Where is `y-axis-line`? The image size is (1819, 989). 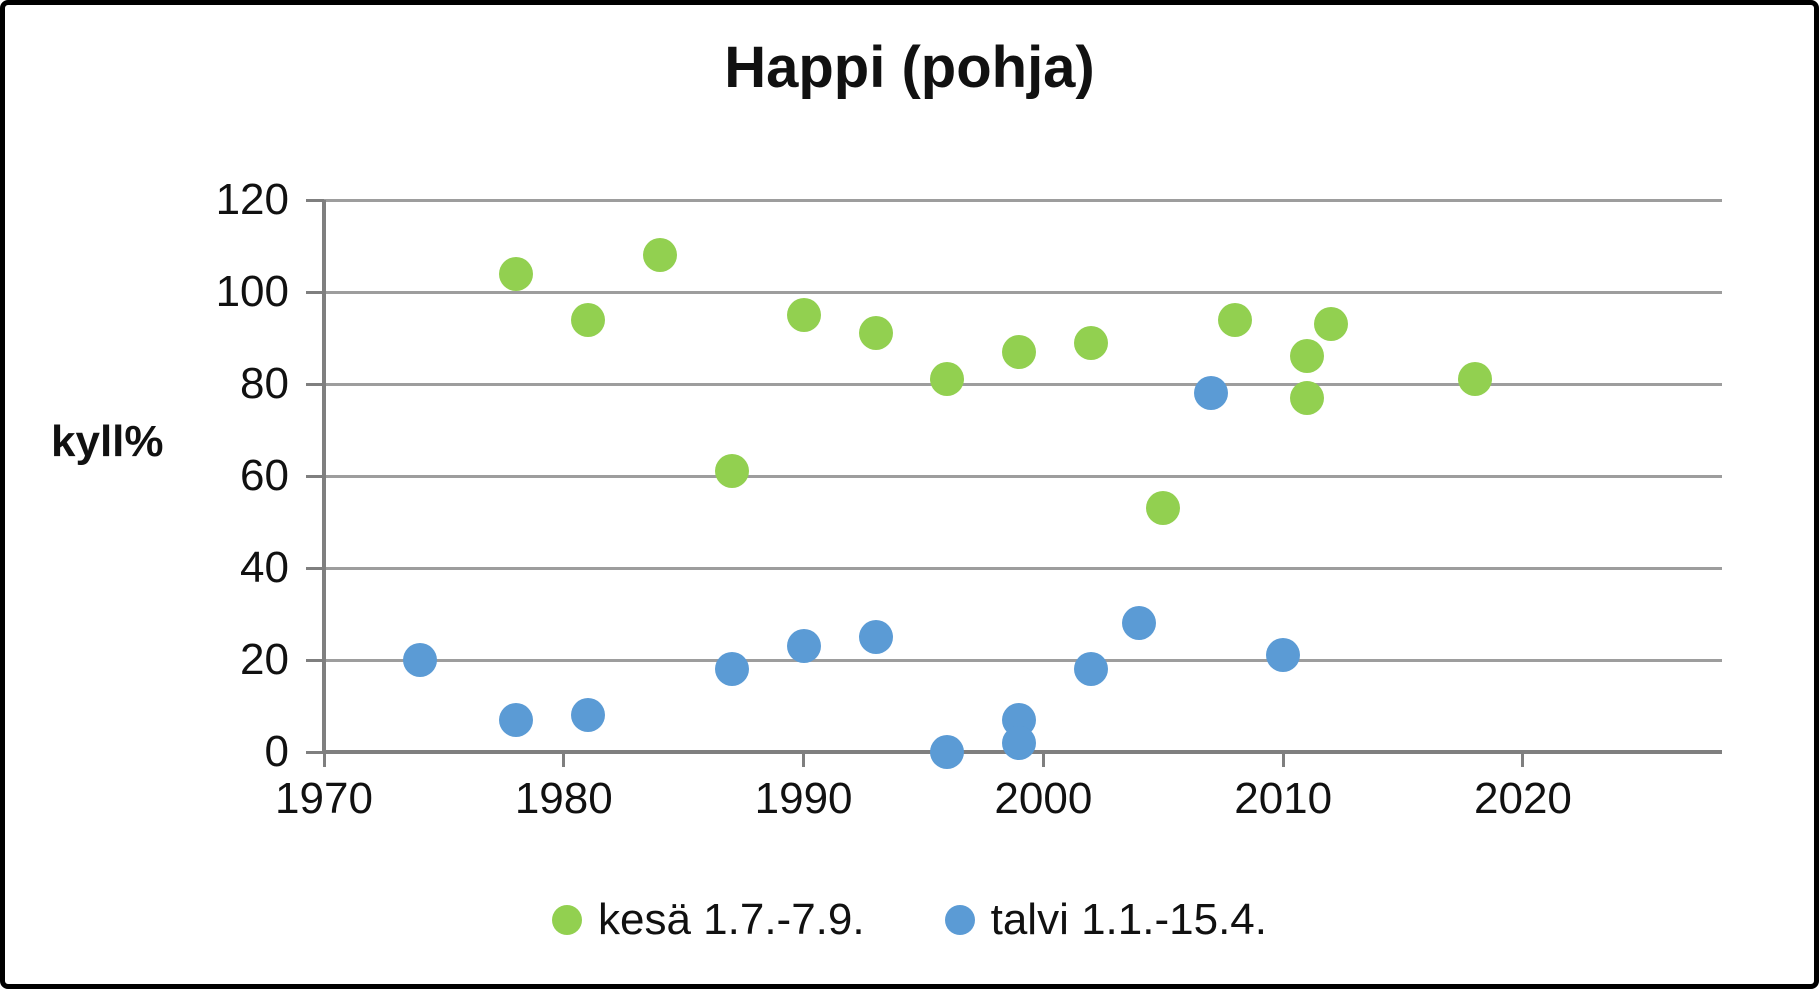 y-axis-line is located at coordinates (324, 476).